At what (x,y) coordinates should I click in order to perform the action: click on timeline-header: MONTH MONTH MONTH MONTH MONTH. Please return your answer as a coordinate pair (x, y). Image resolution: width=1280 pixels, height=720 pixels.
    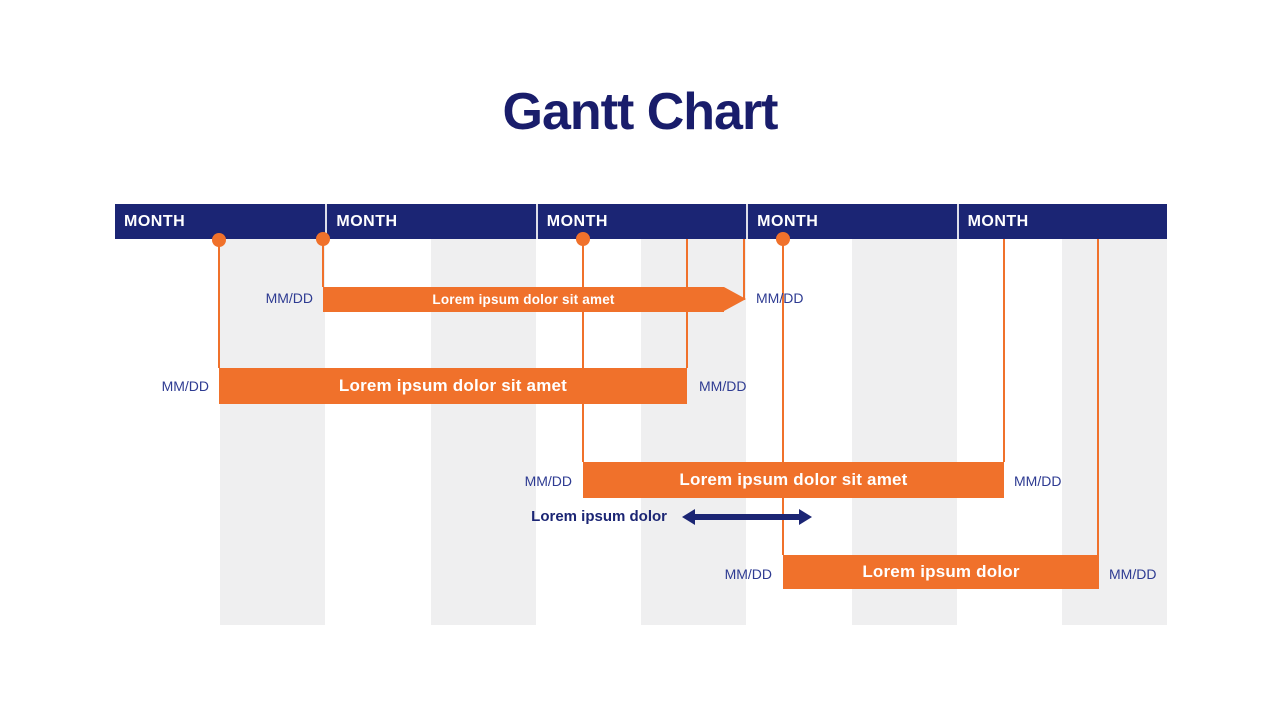
    Looking at the image, I should click on (641, 221).